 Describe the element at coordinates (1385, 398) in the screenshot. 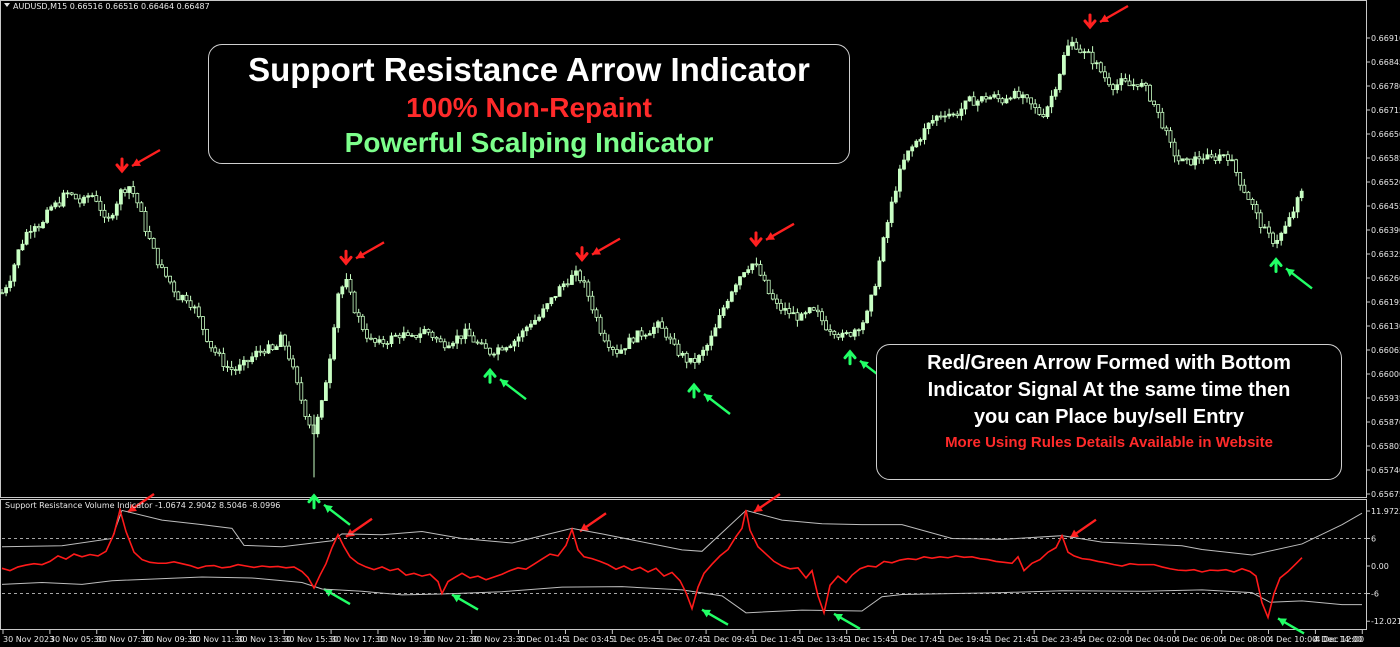

I see `price-tick-label: 0.65935` at that location.